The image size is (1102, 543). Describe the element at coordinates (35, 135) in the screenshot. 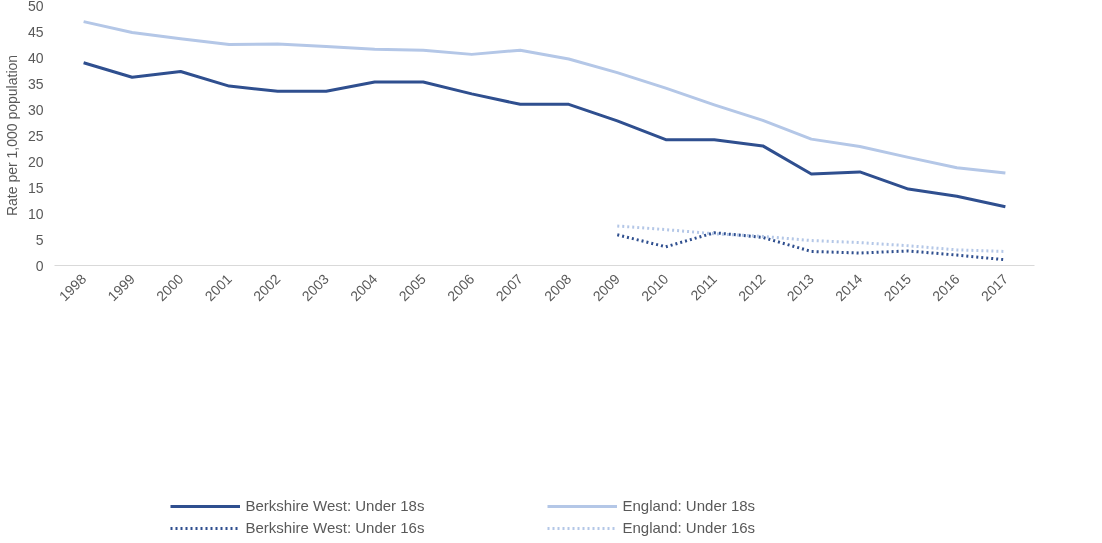

I see `y-tick-label: 25` at that location.